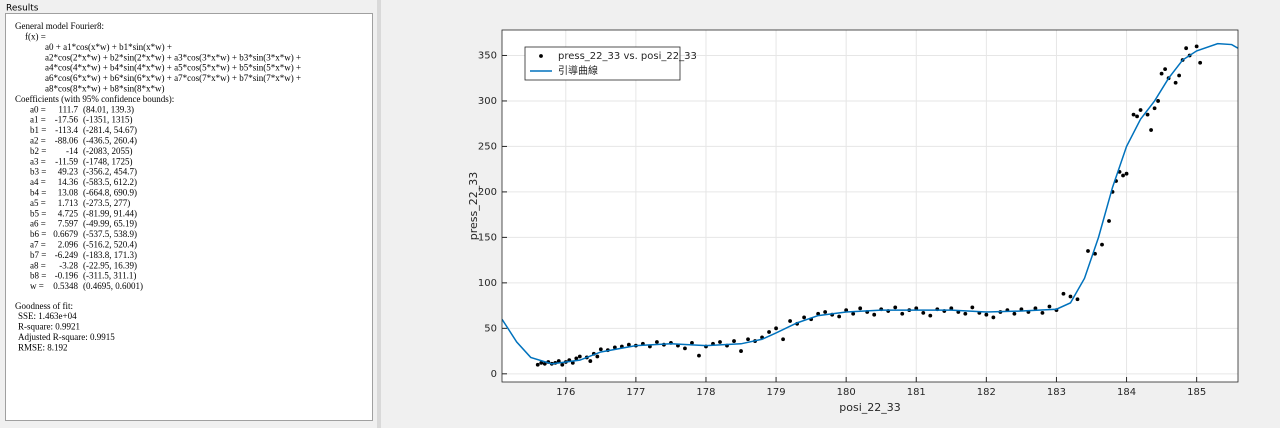  I want to click on coef-value: -6.249, so click(67, 255).